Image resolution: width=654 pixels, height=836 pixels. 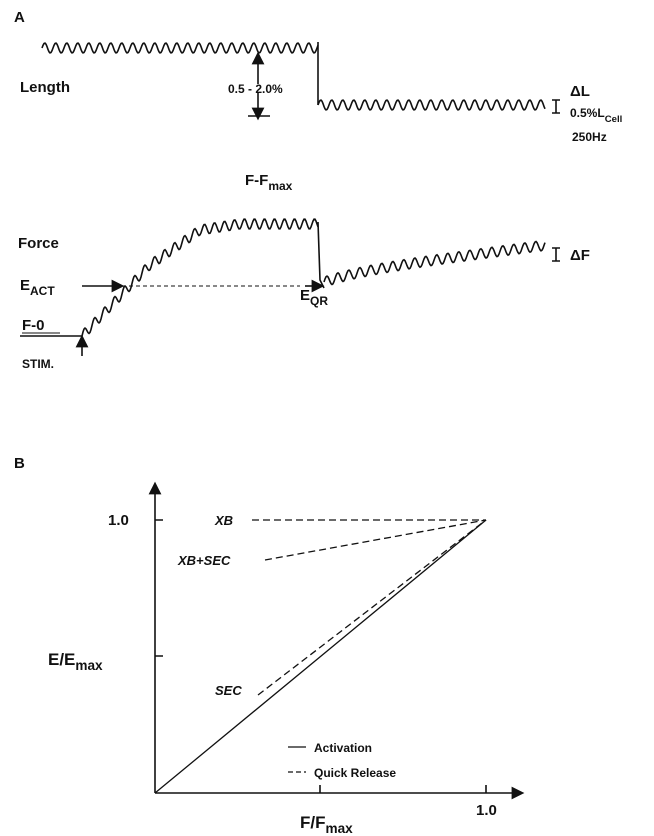 I want to click on force-step, so click(x=321, y=255).